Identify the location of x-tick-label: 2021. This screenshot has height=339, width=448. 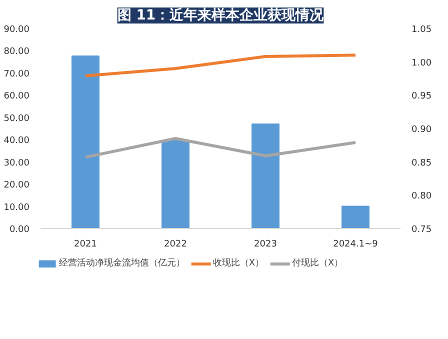
(85, 245).